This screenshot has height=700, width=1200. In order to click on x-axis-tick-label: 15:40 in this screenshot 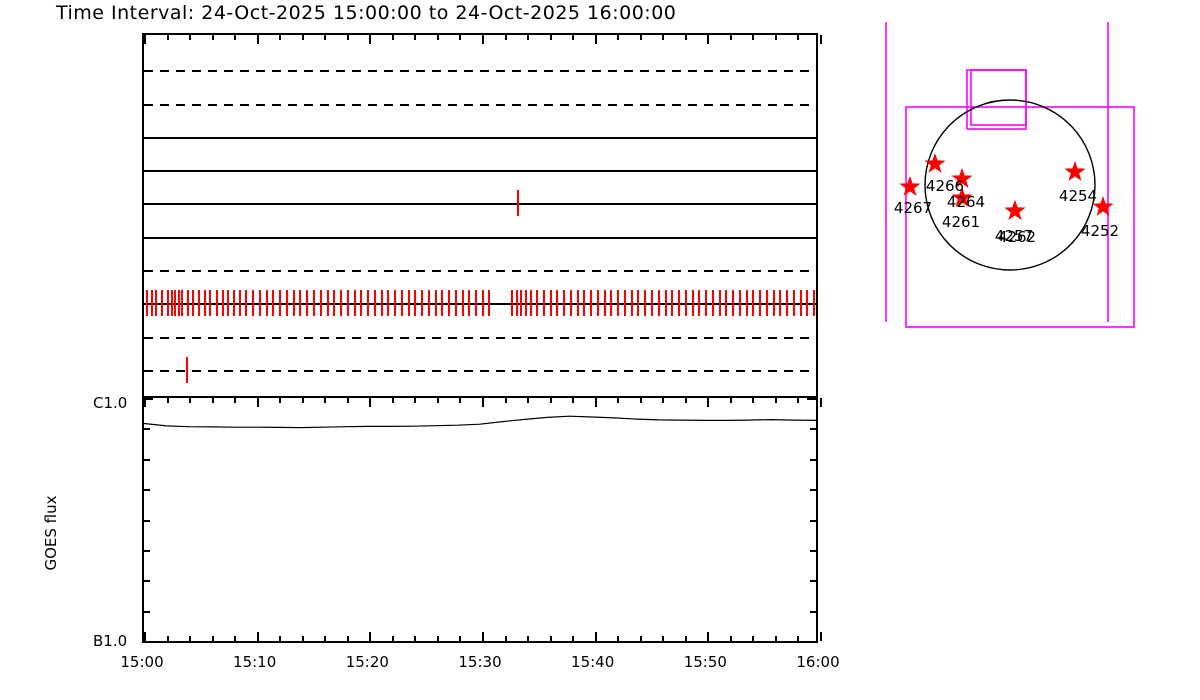, I will do `click(593, 662)`.